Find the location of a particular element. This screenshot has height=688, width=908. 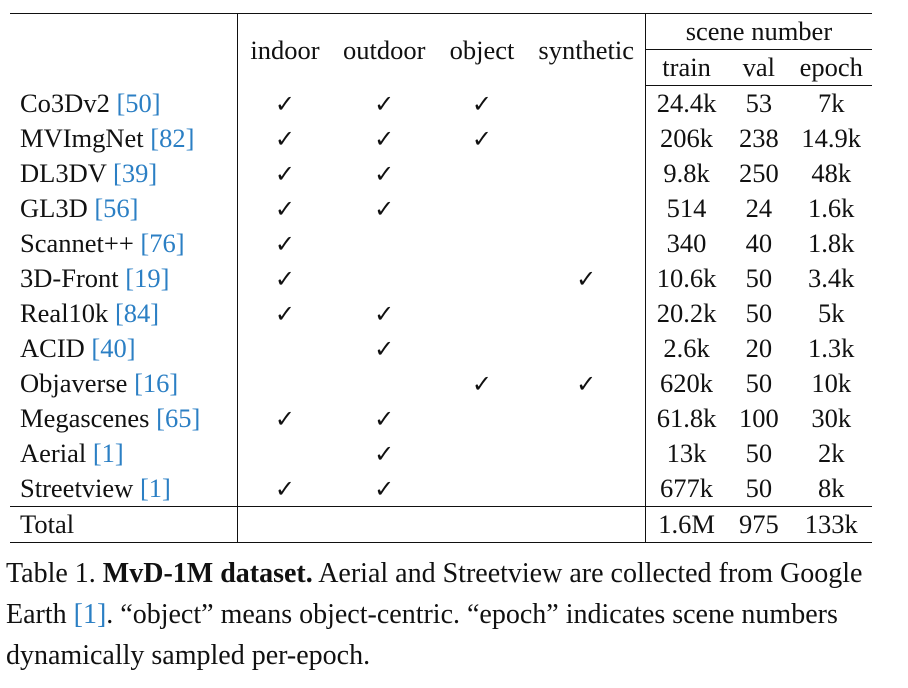

dataset-citation-link: [56] is located at coordinates (116, 208).